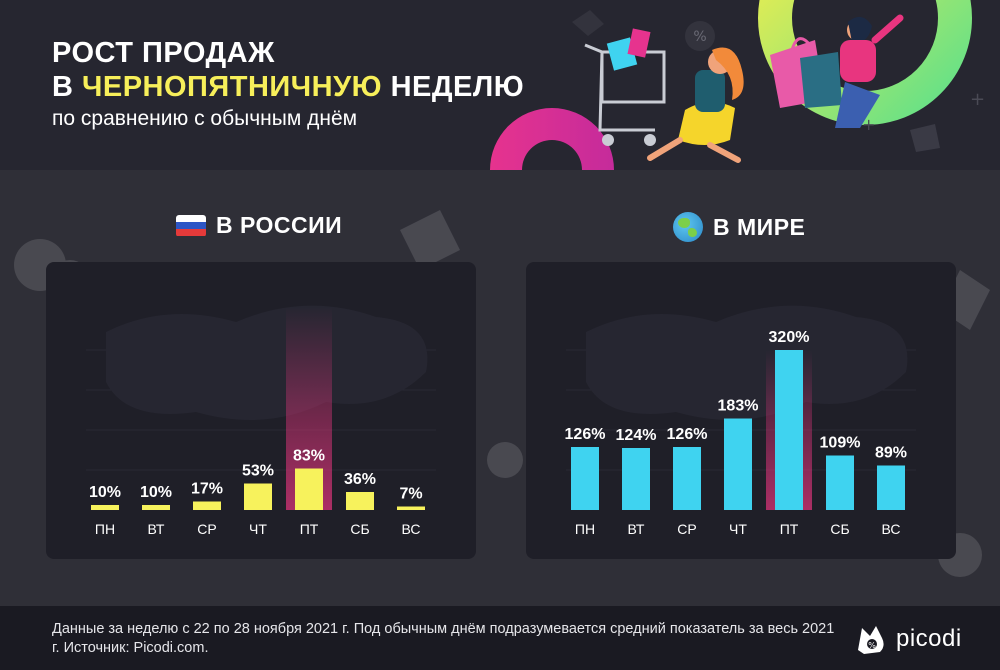 The height and width of the screenshot is (670, 1000). I want to click on russia-category-label: ВС, so click(411, 529).